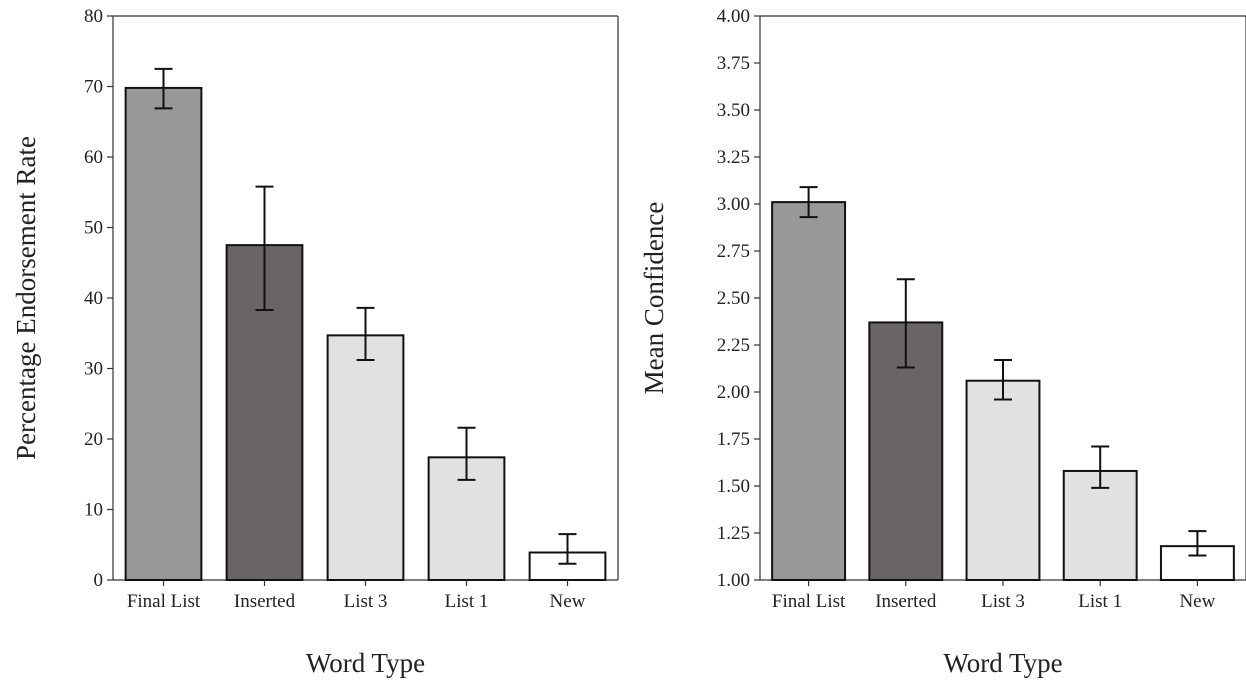  I want to click on y-tick-label: 1.50, so click(733, 486).